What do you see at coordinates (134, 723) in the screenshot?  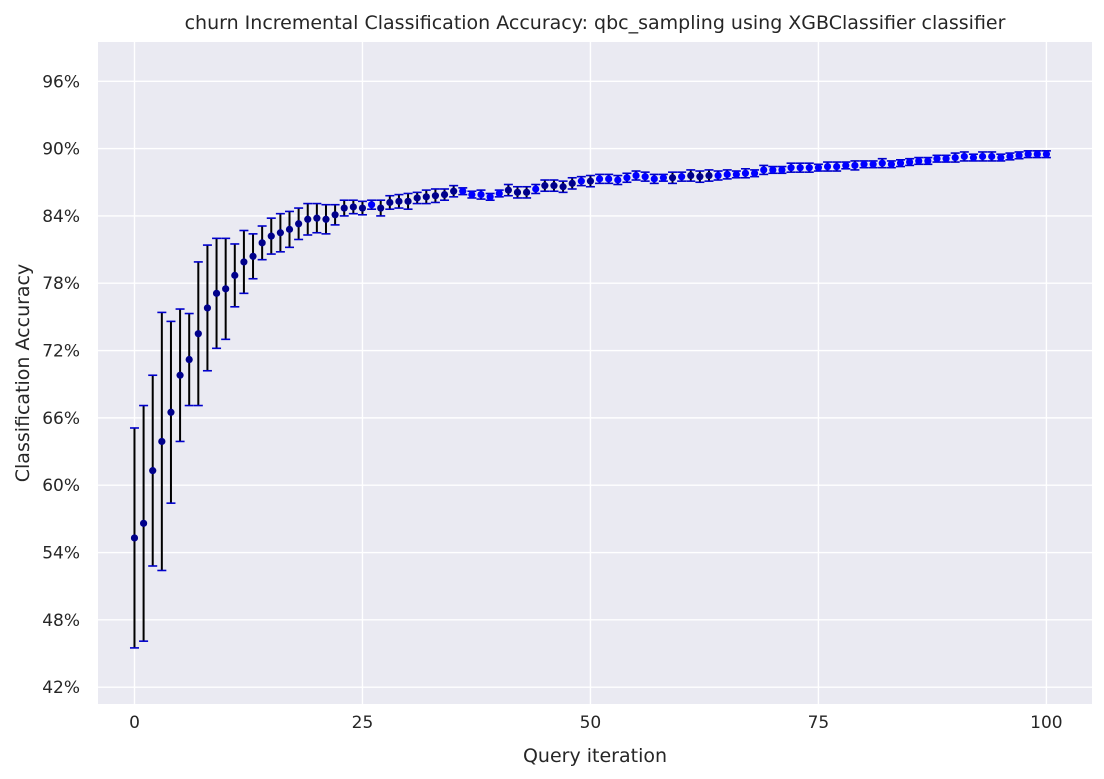 I see `x-tick-label: 0` at bounding box center [134, 723].